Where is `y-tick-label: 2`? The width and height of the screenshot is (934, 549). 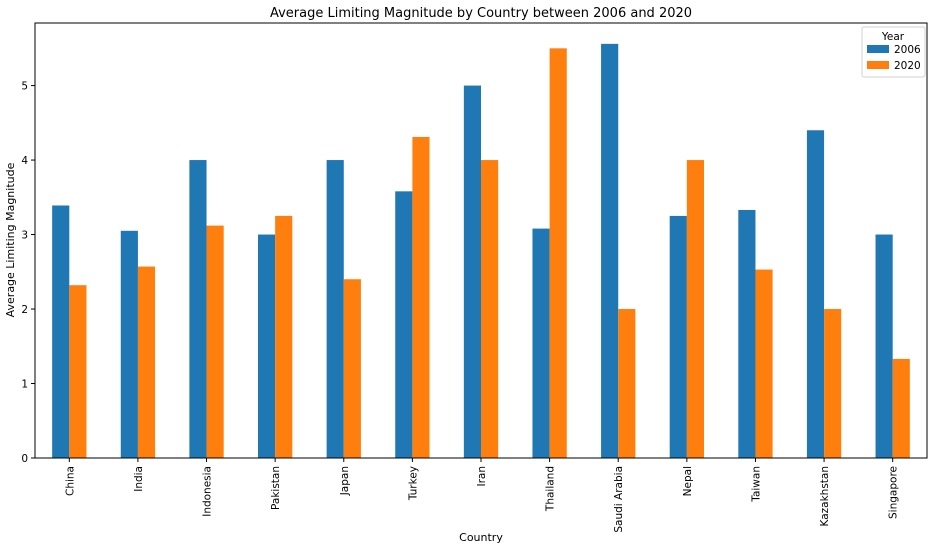
y-tick-label: 2 is located at coordinates (24, 310).